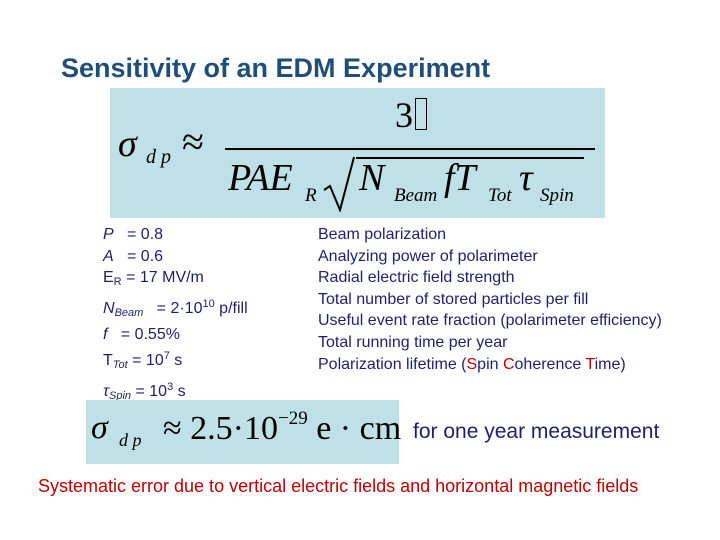 The height and width of the screenshot is (540, 720). I want to click on param-f: f = 0.55%, so click(141, 335).